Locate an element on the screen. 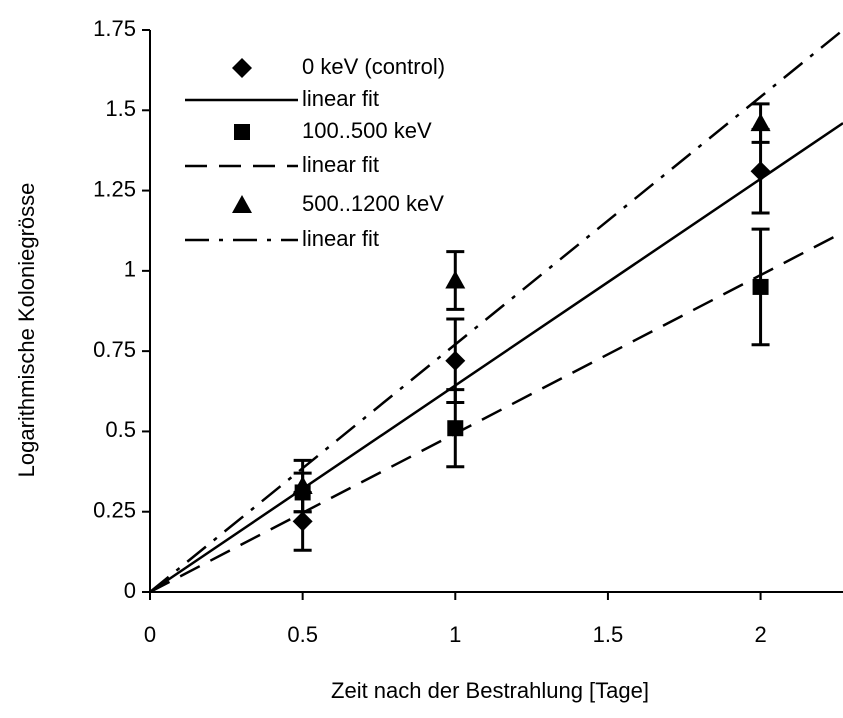  y-tick-label: 0 is located at coordinates (130, 590).